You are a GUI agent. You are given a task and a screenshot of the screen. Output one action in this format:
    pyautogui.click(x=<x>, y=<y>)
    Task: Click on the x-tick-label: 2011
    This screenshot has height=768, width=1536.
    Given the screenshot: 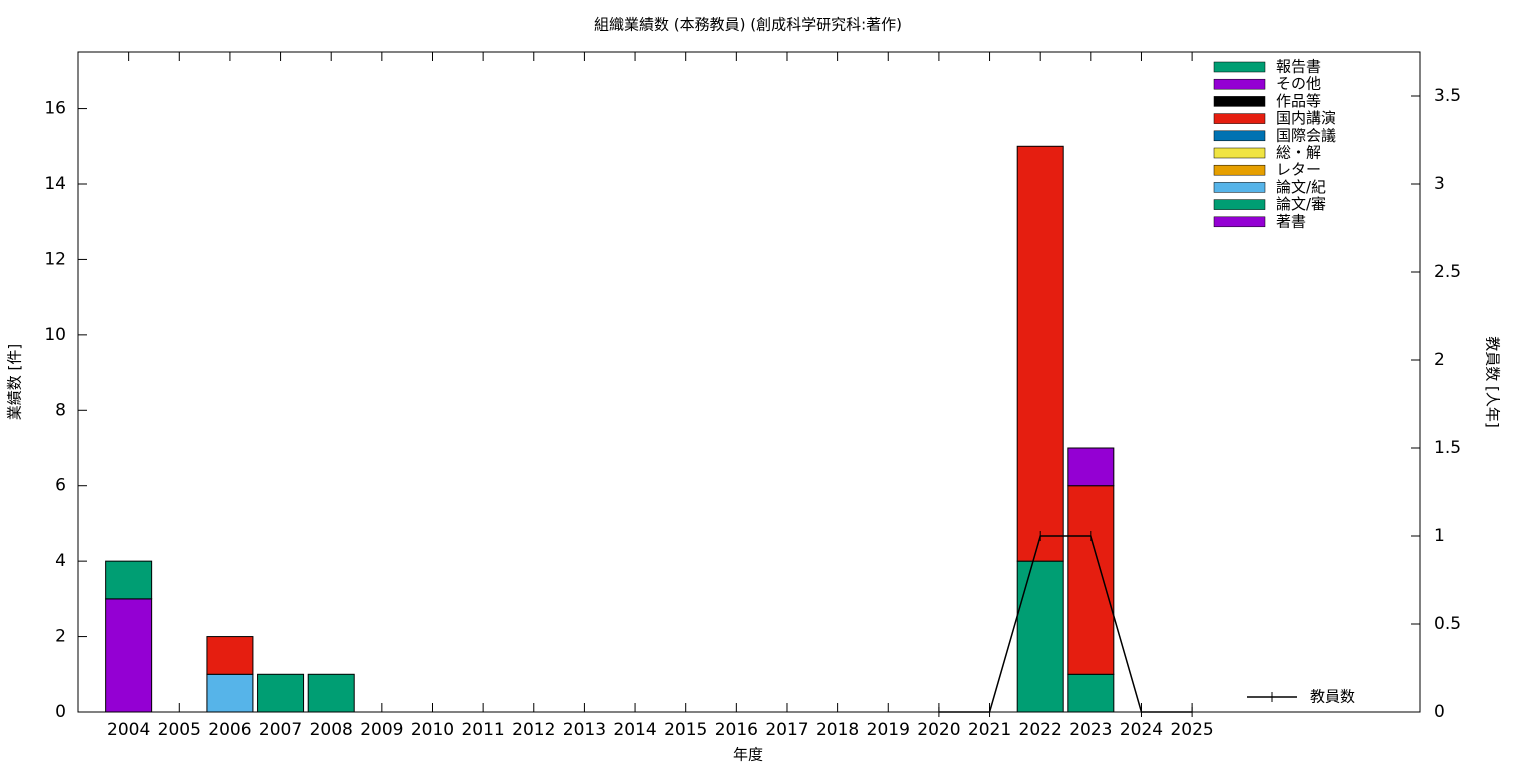 What is the action you would take?
    pyautogui.click(x=482, y=730)
    